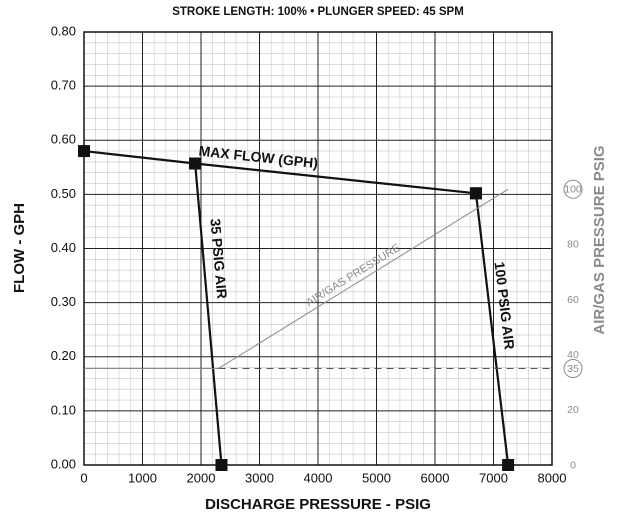  Describe the element at coordinates (435, 477) in the screenshot. I see `x-tick-label: 6000` at that location.